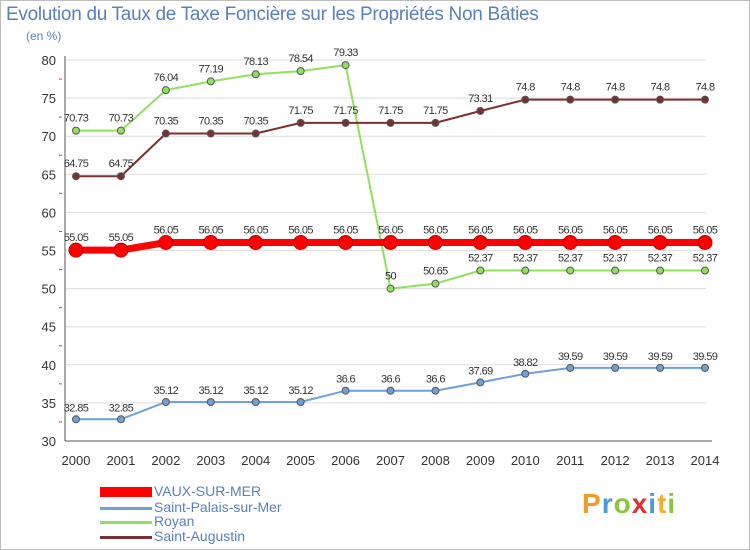  What do you see at coordinates (480, 460) in the screenshot?
I see `x-tick-label: 2009` at bounding box center [480, 460].